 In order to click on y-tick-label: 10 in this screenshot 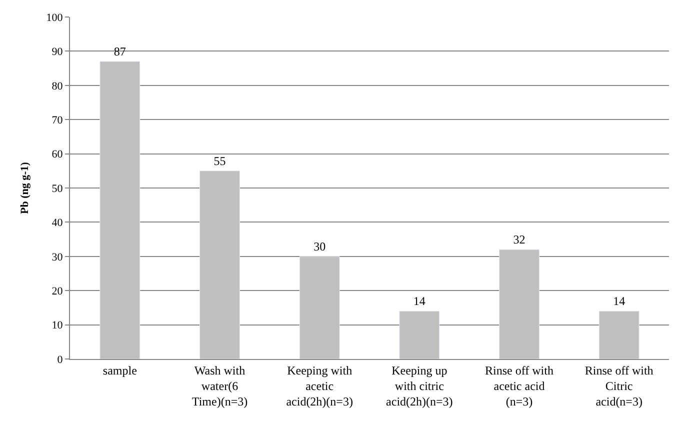, I will do `click(58, 326)`.